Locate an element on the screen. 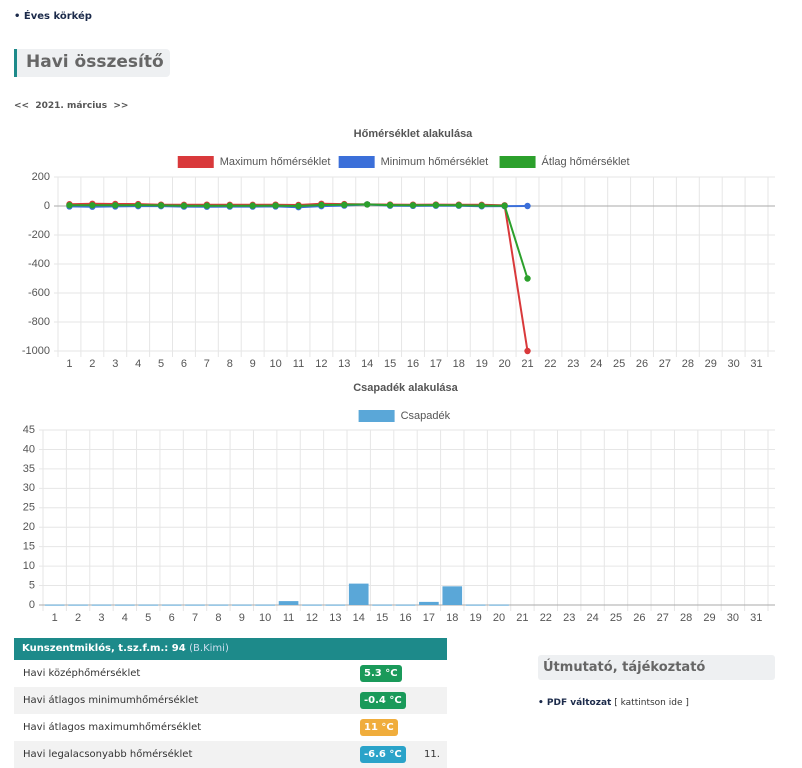 The height and width of the screenshot is (768, 802). legend-label: Csapadék is located at coordinates (426, 416).